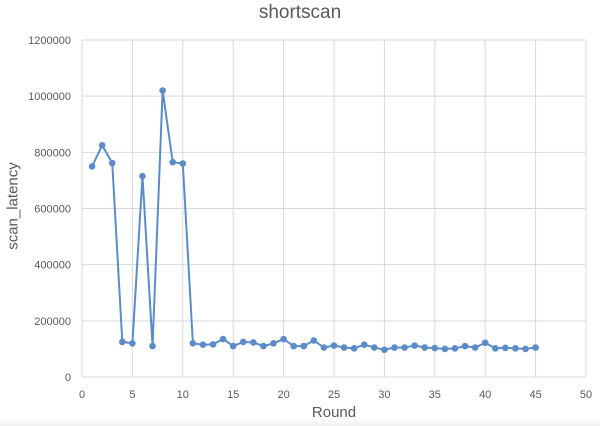 The image size is (600, 426). Describe the element at coordinates (49, 41) in the screenshot. I see `y-tick-label: 1200000` at that location.